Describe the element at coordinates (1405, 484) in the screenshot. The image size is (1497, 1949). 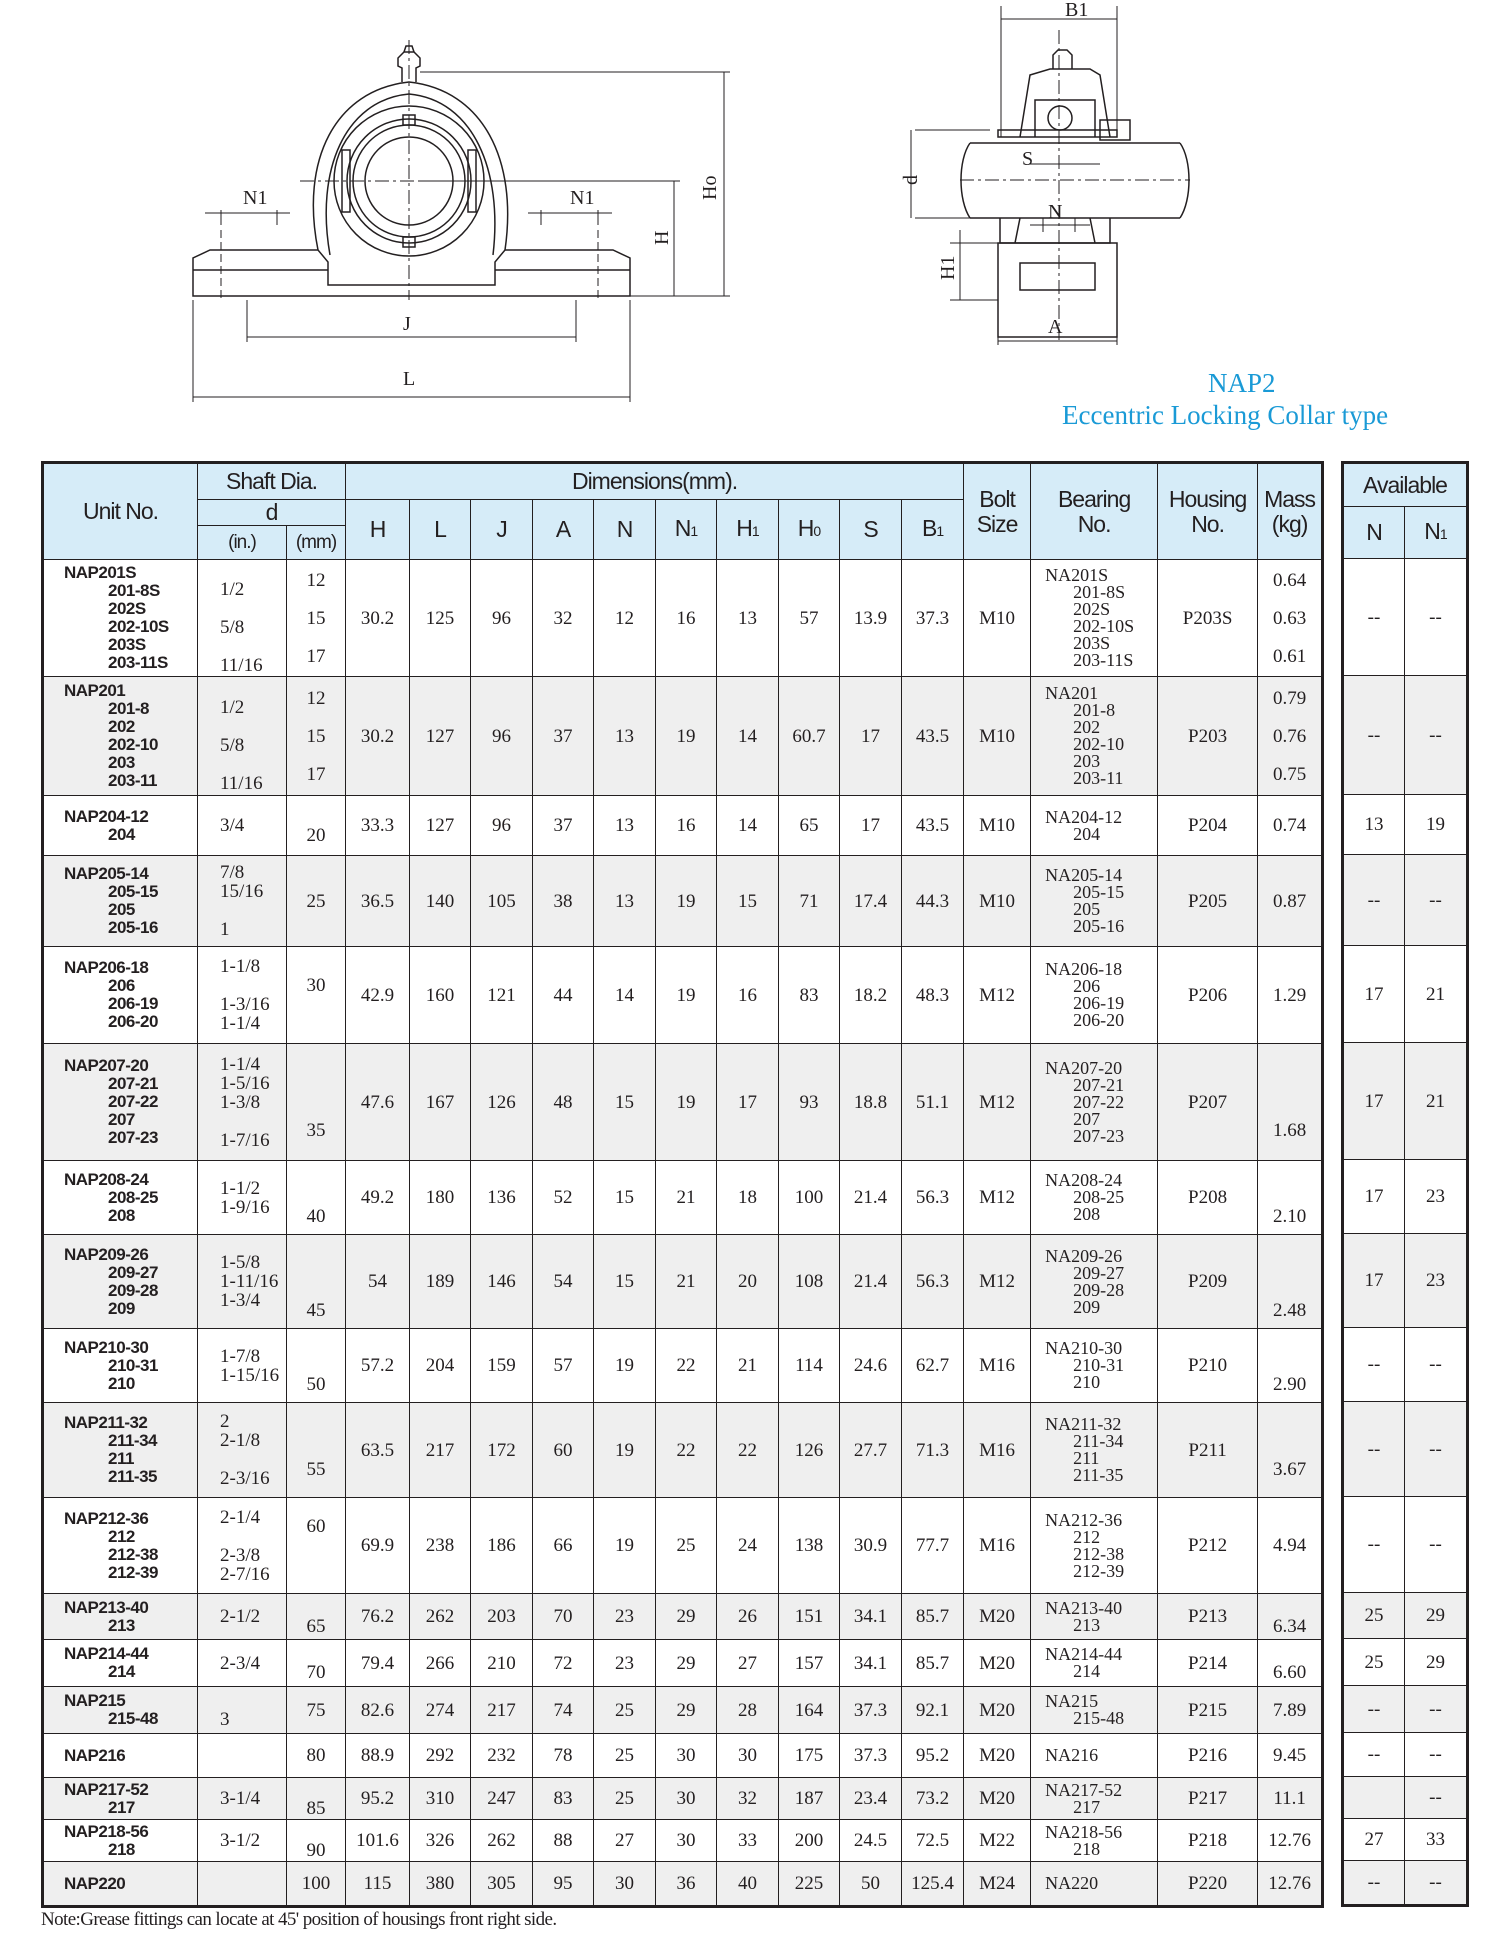
I see `header-available: Available` at that location.